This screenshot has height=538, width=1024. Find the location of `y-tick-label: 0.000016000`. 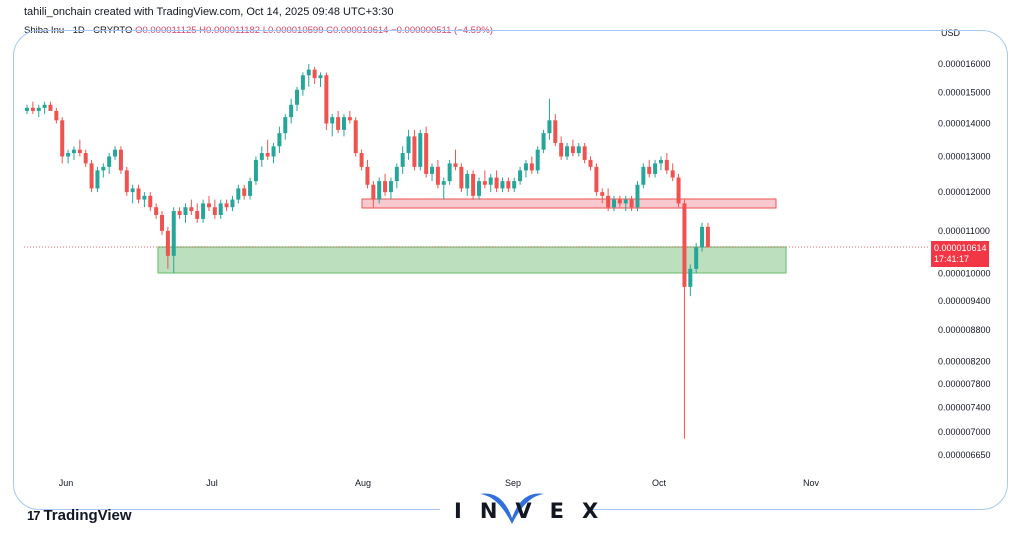

y-tick-label: 0.000016000 is located at coordinates (964, 64).